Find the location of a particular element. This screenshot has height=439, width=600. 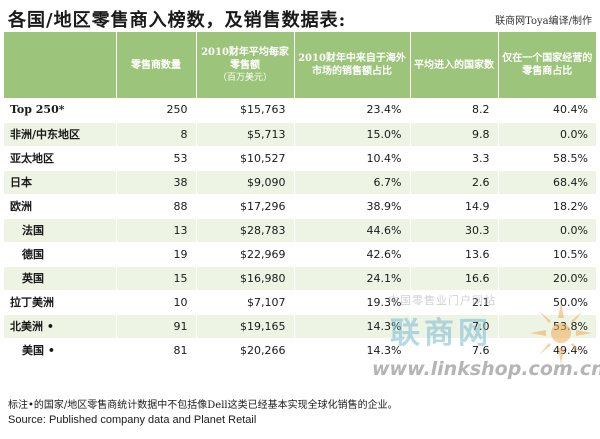

table-row: 北美洲 • 91 $19,165 14.3% 7.0 53.8% is located at coordinates (300, 326).